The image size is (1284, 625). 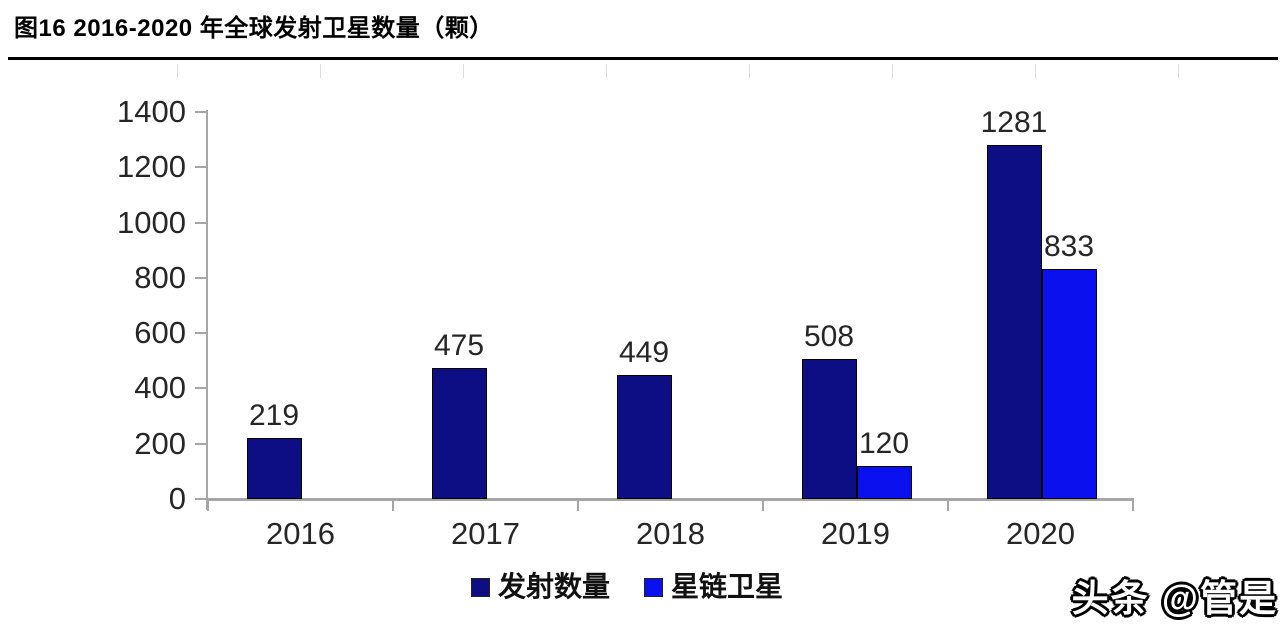 I want to click on y-axis-tick-label: 800, so click(x=160, y=277).